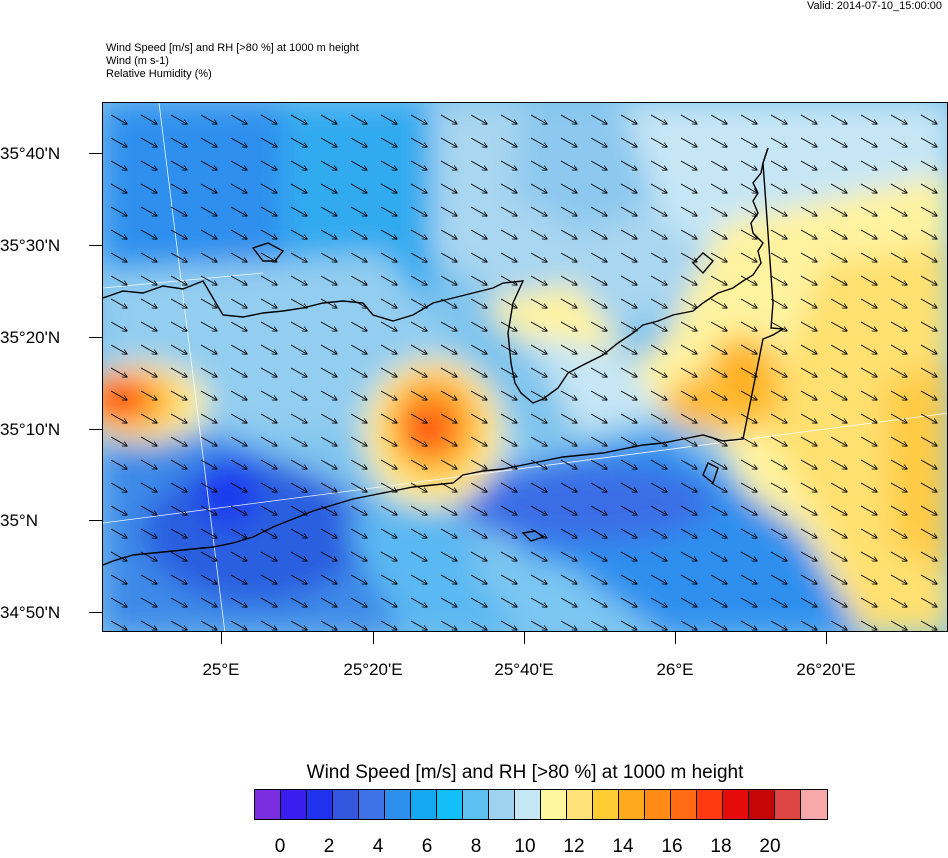 This screenshot has width=948, height=858. I want to click on y-label: 35°N, so click(19, 520).